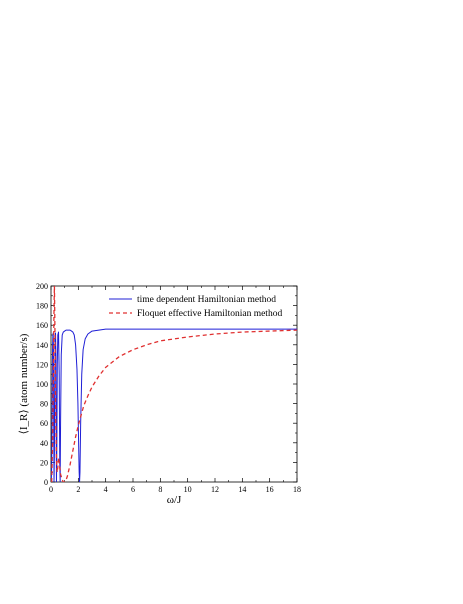 This screenshot has height=604, width=463. What do you see at coordinates (42, 364) in the screenshot?
I see `y-tick-label: 120` at bounding box center [42, 364].